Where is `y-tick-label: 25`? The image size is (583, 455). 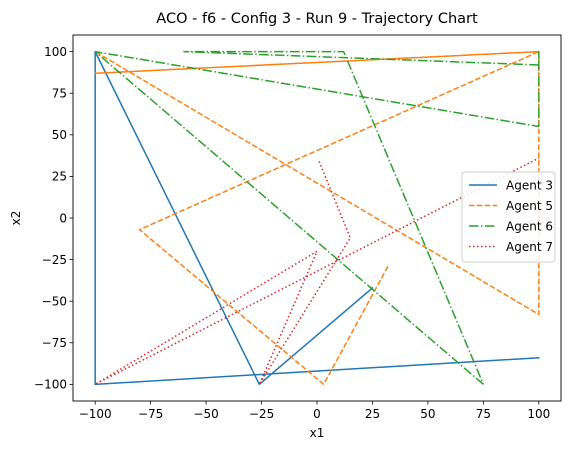 y-tick-label: 25 is located at coordinates (59, 177).